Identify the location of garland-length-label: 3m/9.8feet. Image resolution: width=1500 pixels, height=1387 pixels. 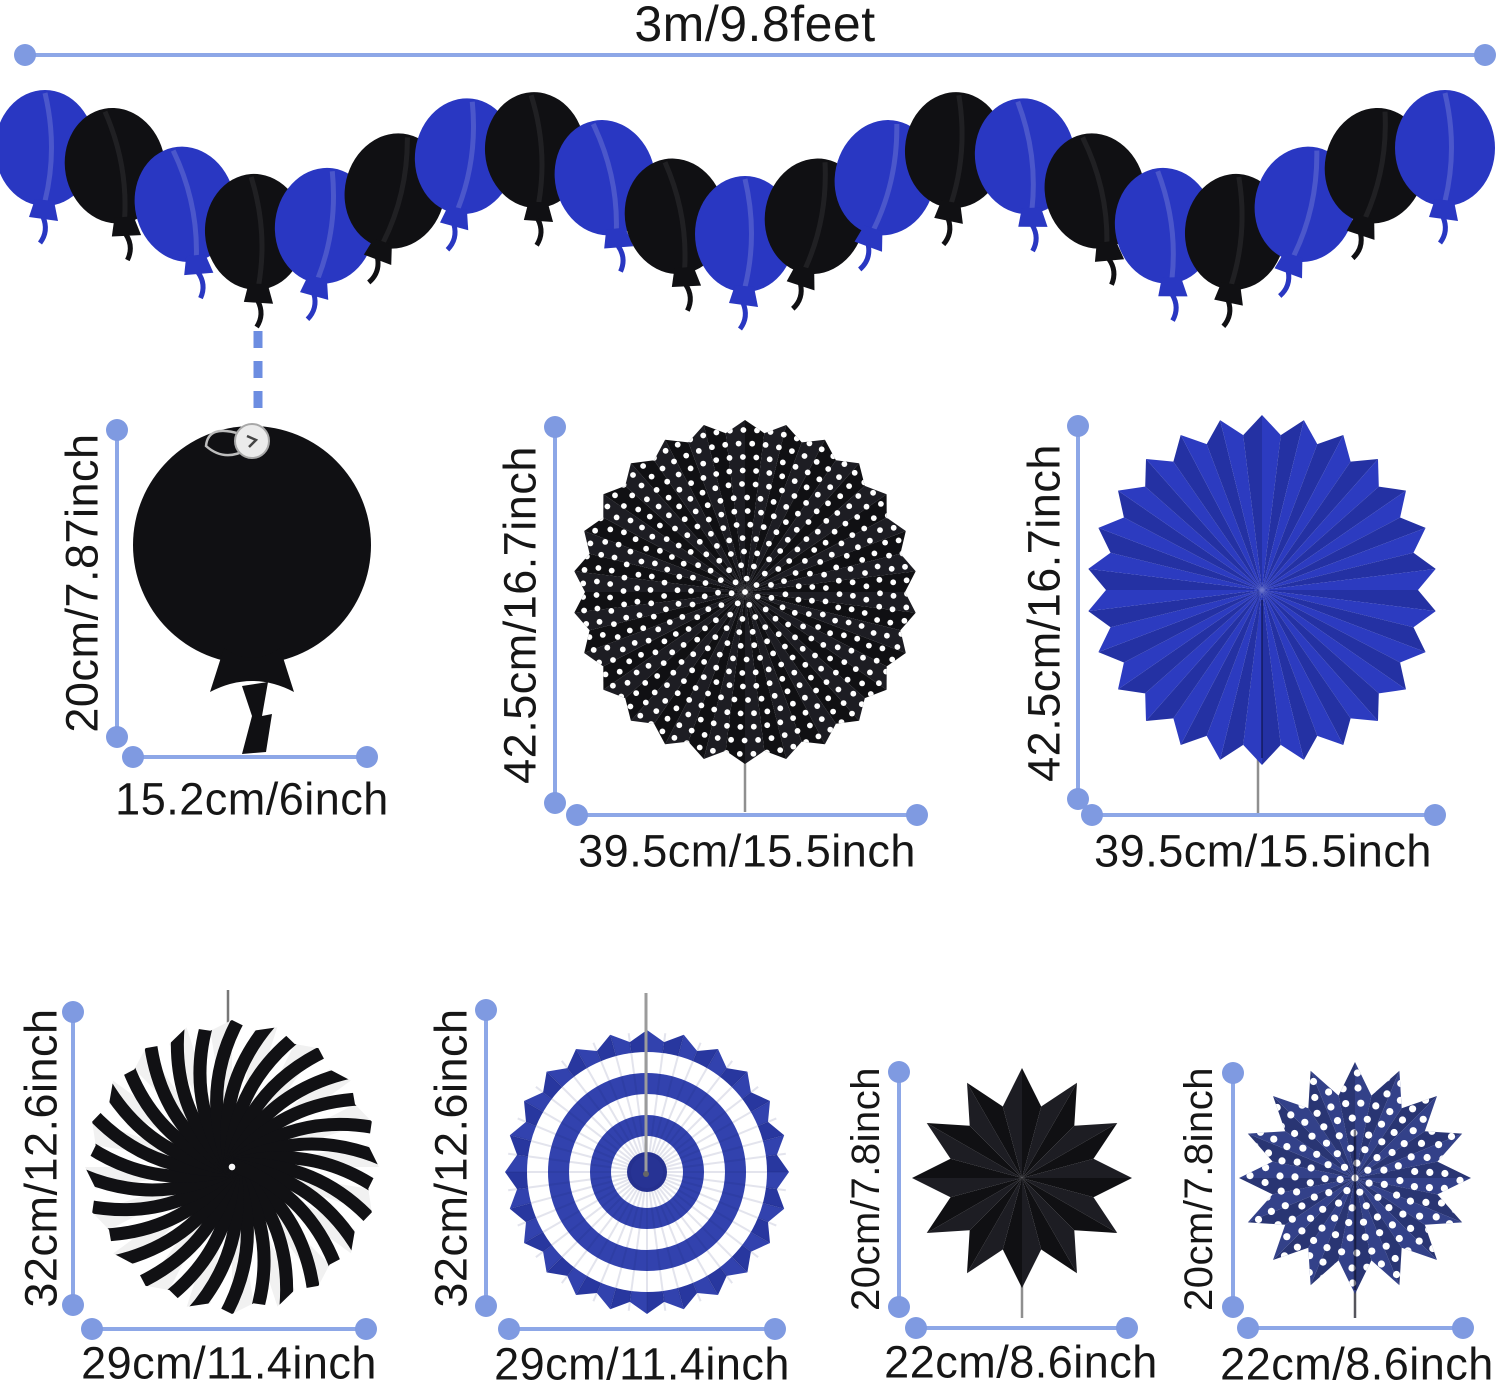
(755, 26).